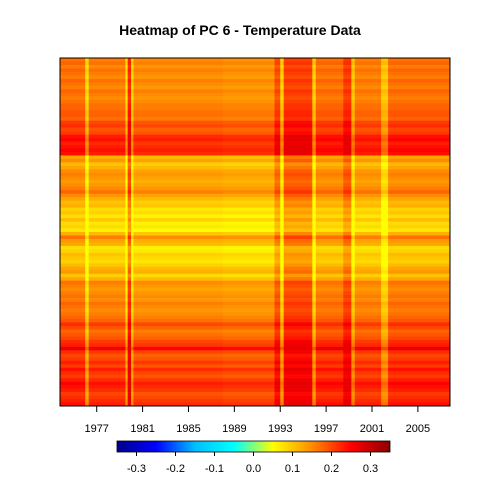  Describe the element at coordinates (214, 469) in the screenshot. I see `colorbar-tick-label: -0.1` at that location.